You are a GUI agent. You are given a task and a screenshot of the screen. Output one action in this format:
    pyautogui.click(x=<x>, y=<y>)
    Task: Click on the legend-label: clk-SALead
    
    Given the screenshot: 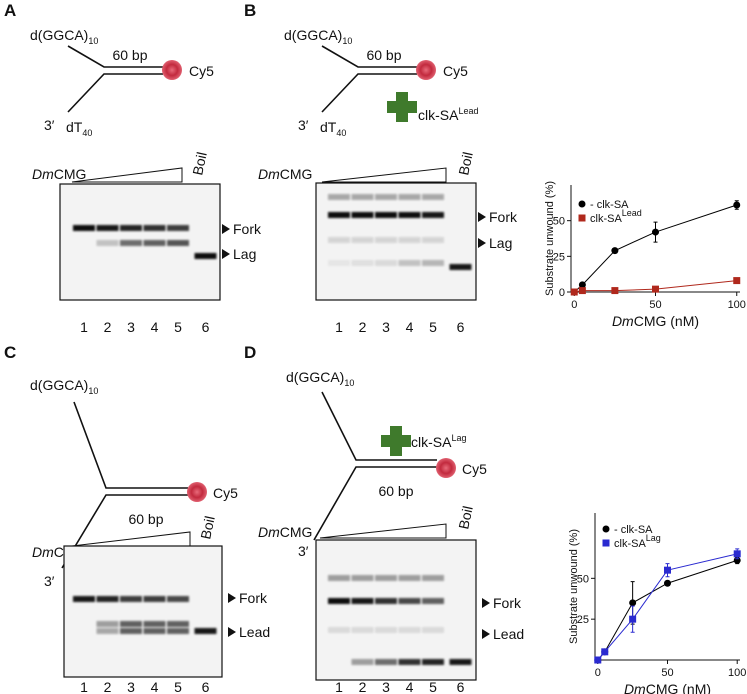 What is the action you would take?
    pyautogui.click(x=616, y=216)
    